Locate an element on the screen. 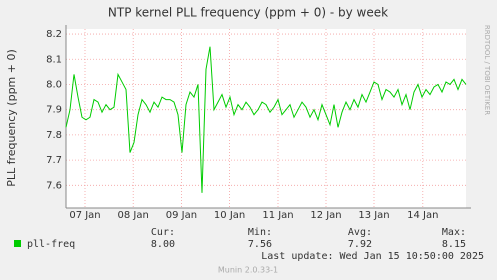  x-tick-label: 10 Jan is located at coordinates (229, 215).